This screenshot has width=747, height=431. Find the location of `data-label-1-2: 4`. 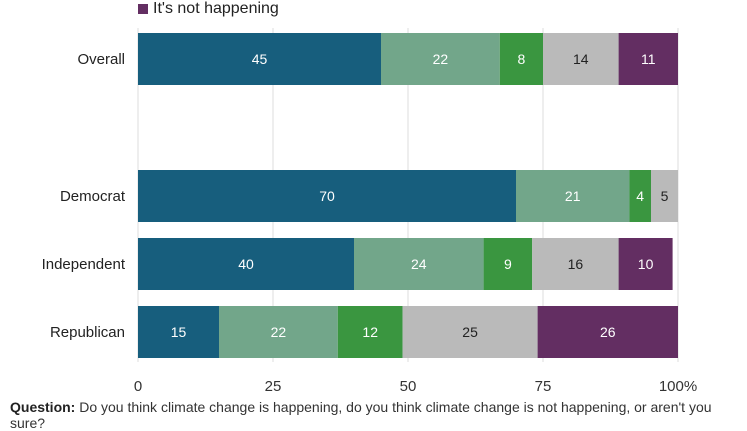

data-label-1-2: 4 is located at coordinates (640, 196).